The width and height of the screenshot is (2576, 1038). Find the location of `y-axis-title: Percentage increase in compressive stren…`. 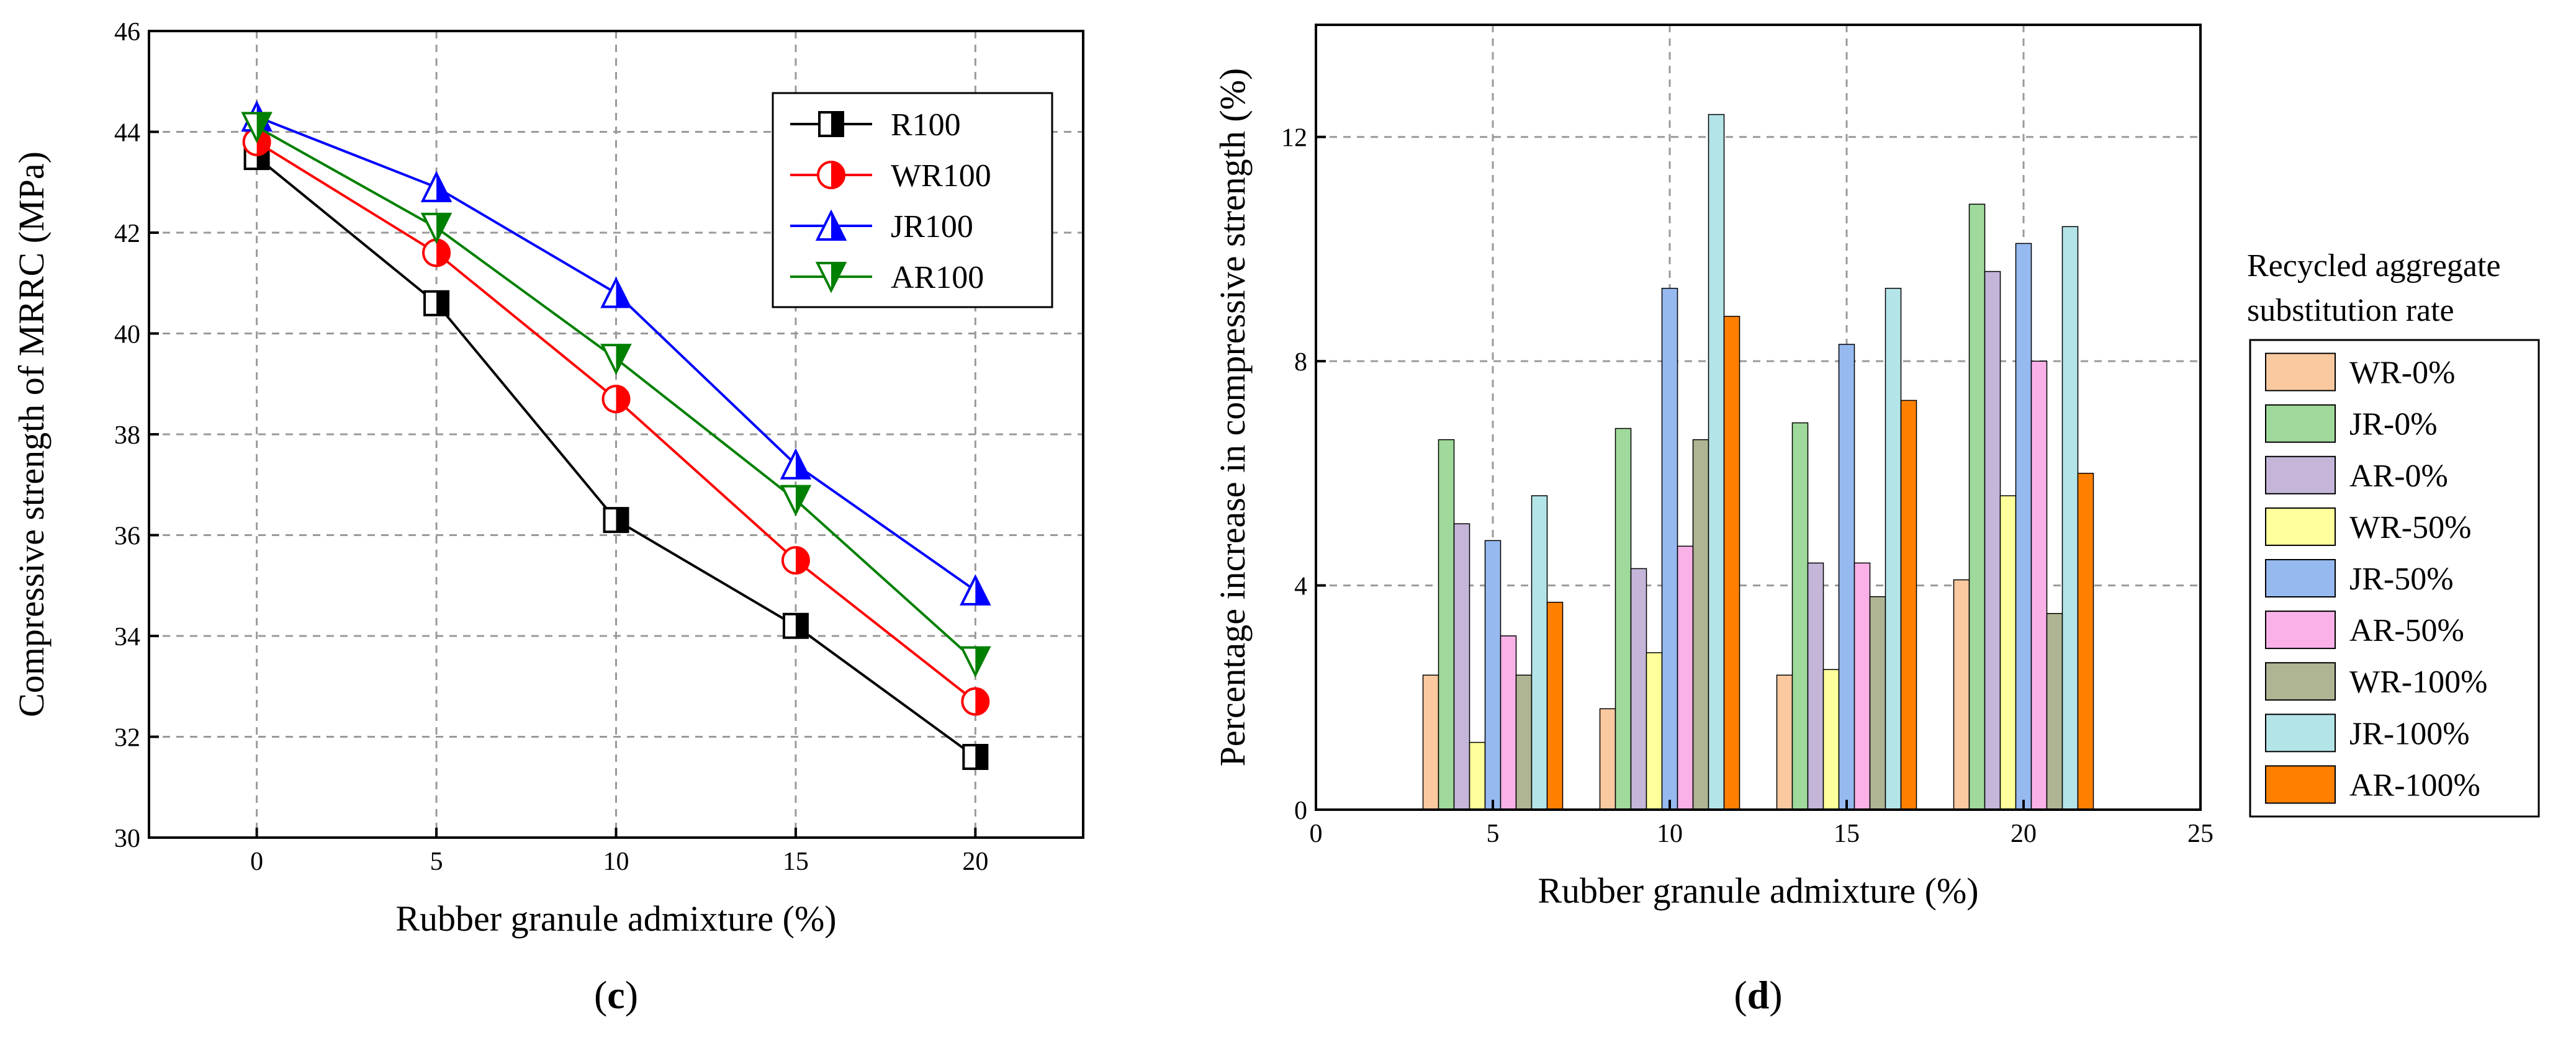

y-axis-title: Percentage increase in compressive stren… is located at coordinates (1232, 417).